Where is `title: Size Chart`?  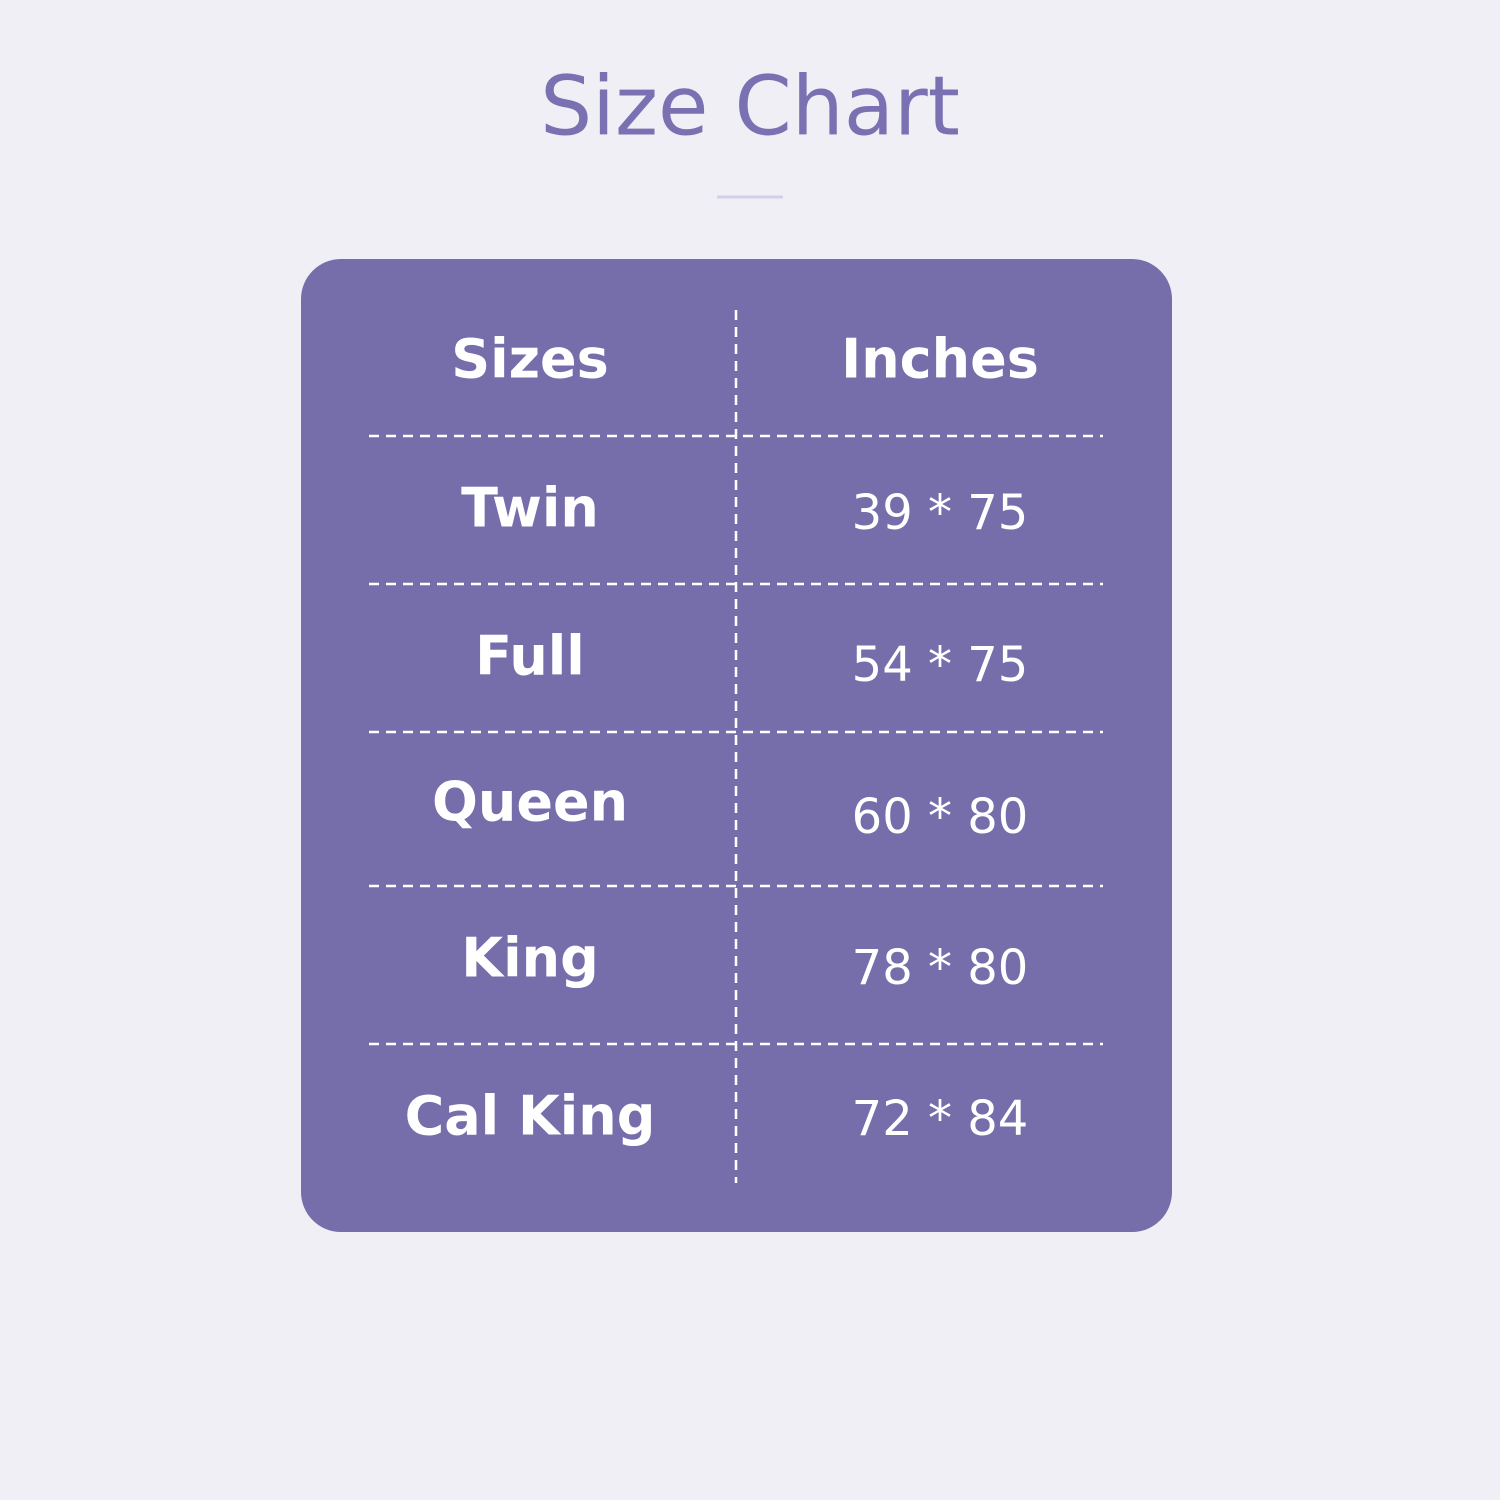 title: Size Chart is located at coordinates (750, 106).